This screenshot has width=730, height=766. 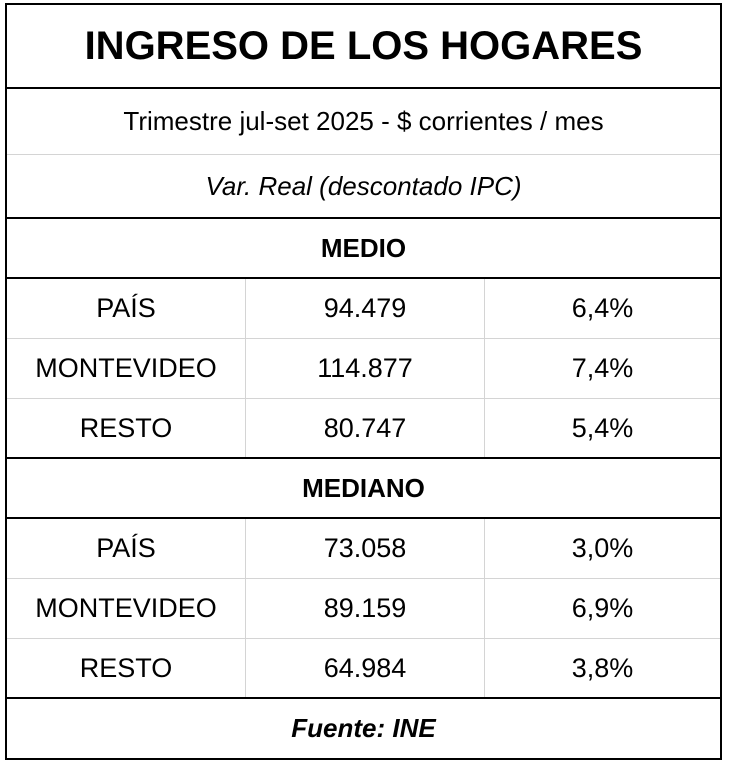 I want to click on table-row: PAÍS 94.479 6,4%, so click(x=363, y=309).